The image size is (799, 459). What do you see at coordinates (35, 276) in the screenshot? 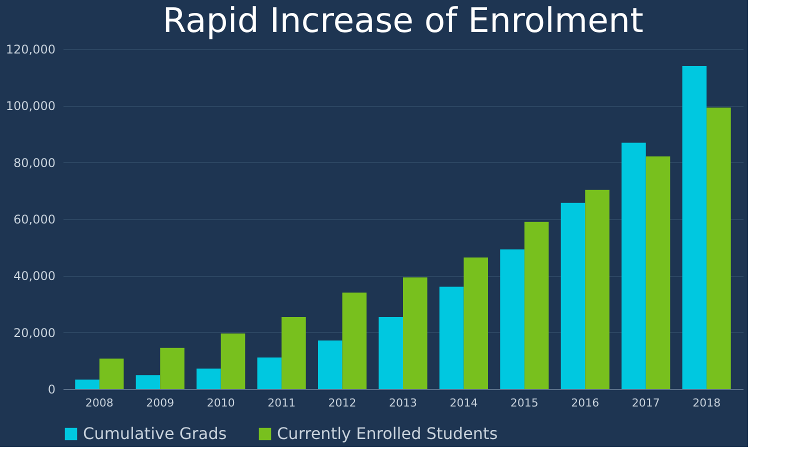
I see `y-tick-label: 40,000` at bounding box center [35, 276].